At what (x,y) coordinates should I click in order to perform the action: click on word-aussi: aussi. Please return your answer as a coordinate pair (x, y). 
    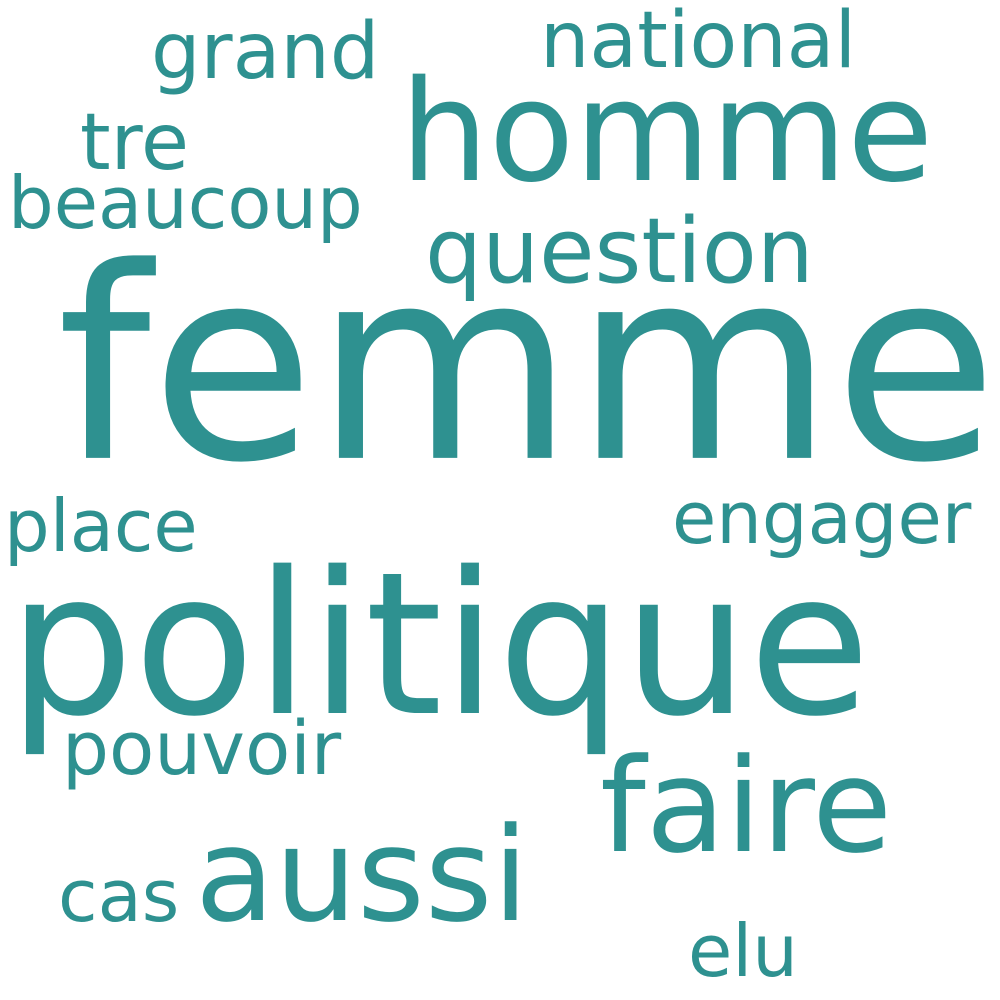
    Looking at the image, I should click on (362, 875).